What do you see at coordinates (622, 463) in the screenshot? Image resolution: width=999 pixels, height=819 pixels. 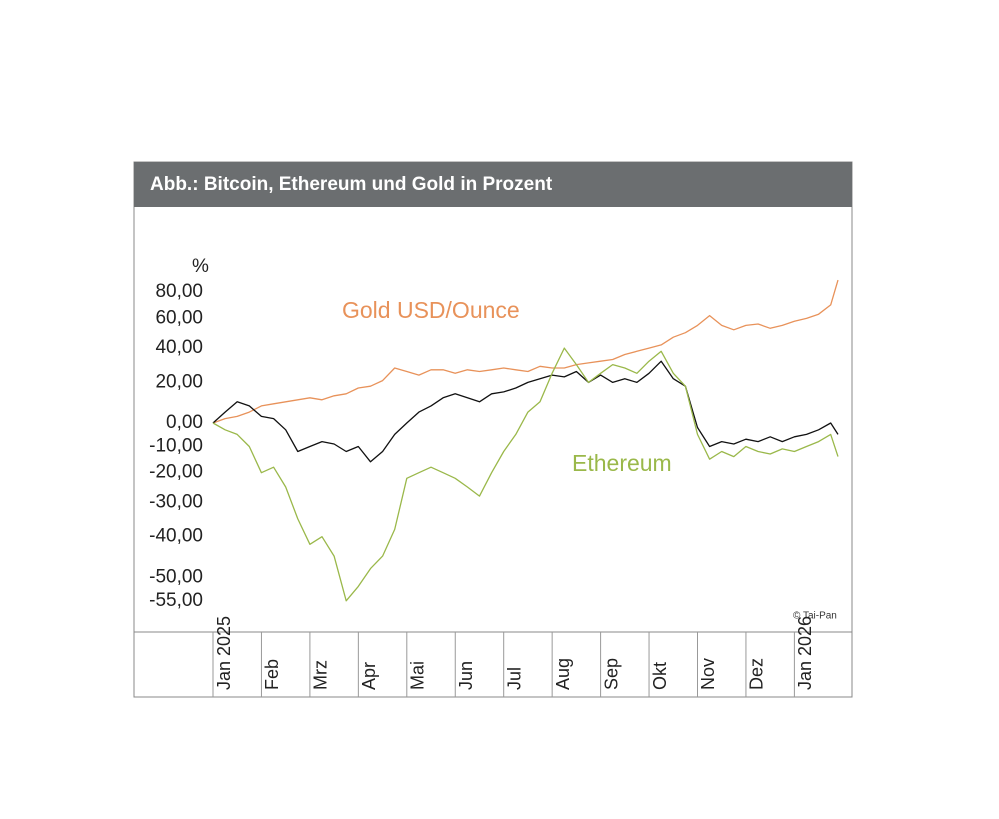 I see `annotation: Ethereum` at bounding box center [622, 463].